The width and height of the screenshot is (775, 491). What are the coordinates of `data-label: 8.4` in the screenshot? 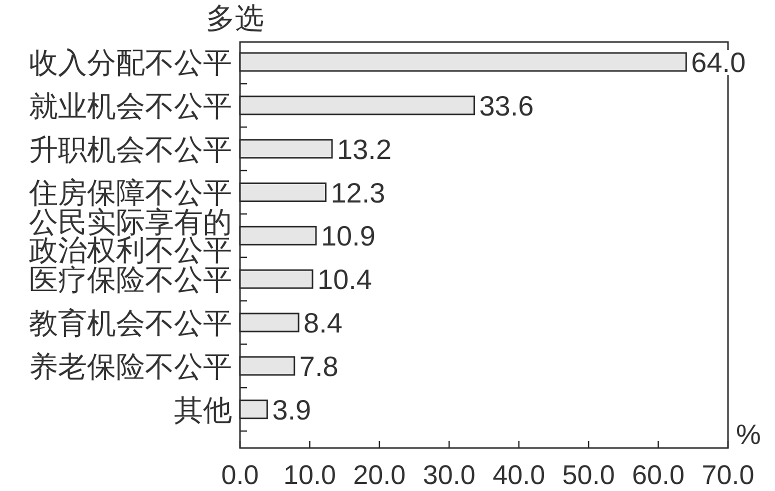 It's located at (323, 323).